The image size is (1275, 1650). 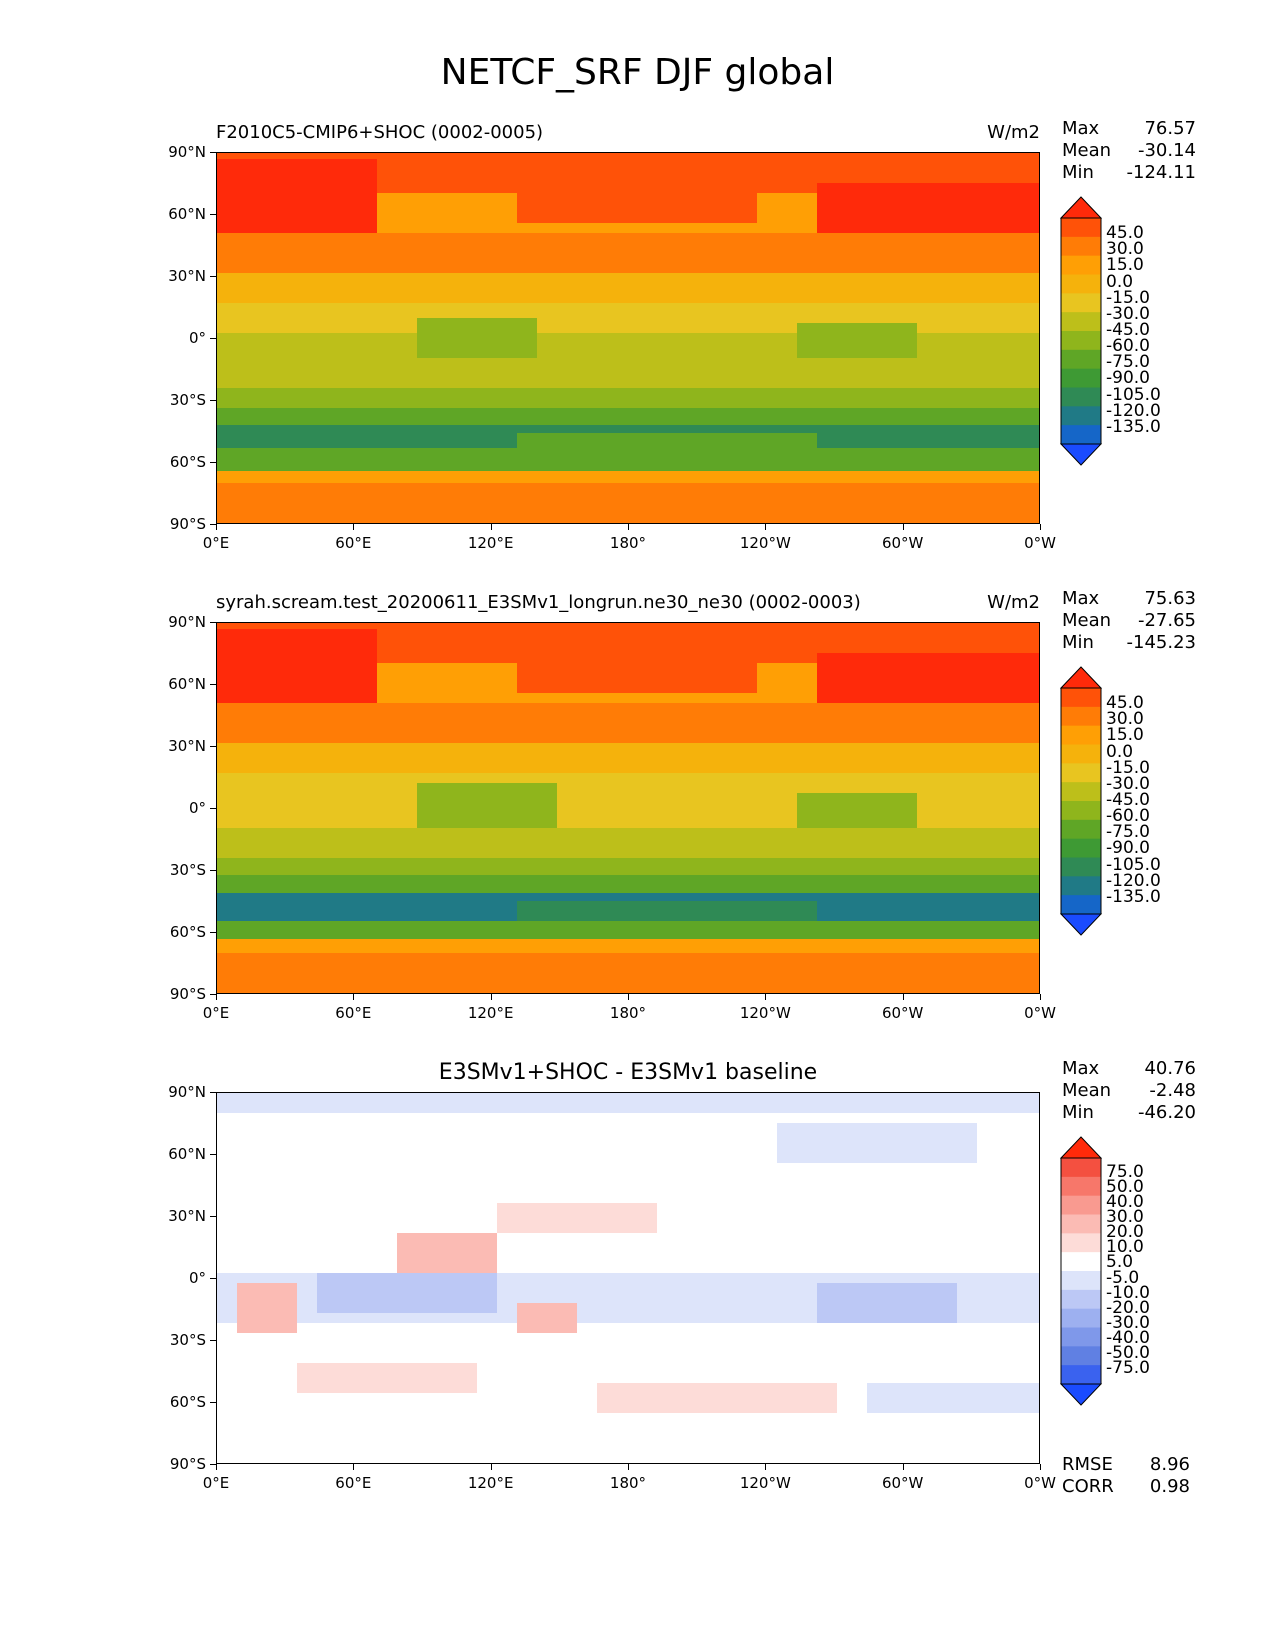 I want to click on stat-label: Mean, so click(x=1087, y=150).